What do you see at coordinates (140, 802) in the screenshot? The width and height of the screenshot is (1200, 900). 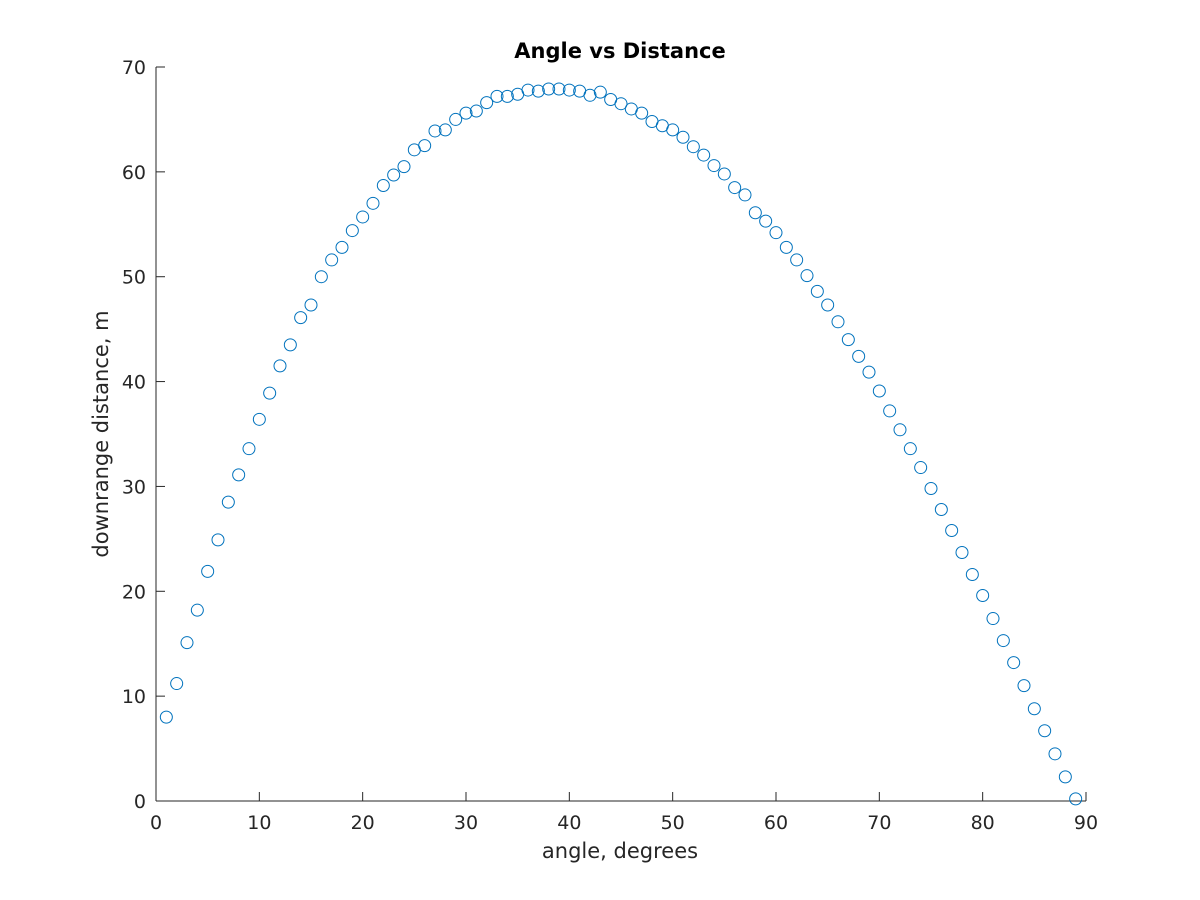 I see `y-tick-label: 0` at bounding box center [140, 802].